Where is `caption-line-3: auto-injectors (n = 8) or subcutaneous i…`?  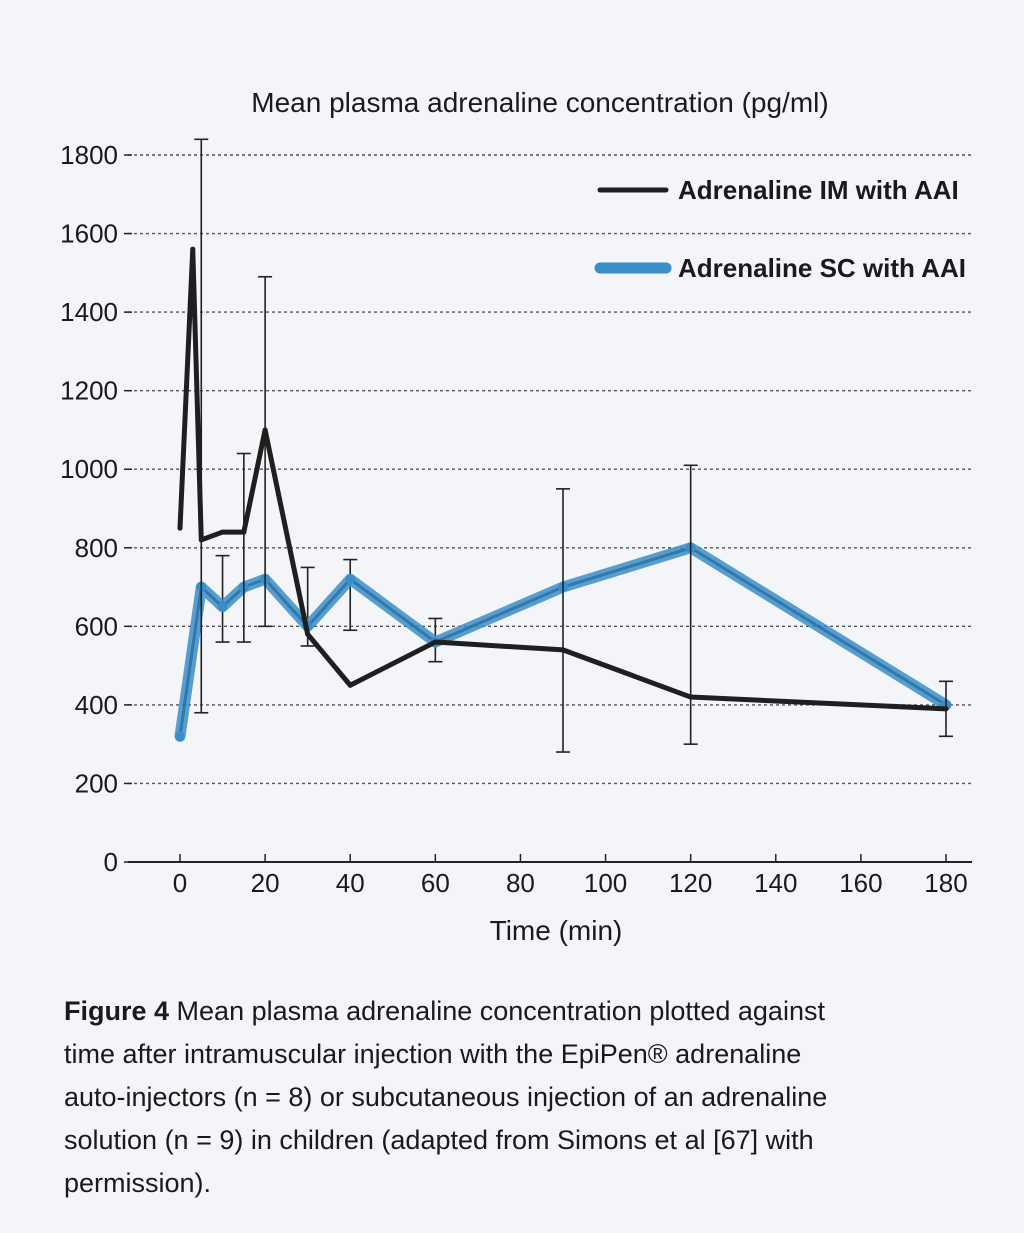
caption-line-3: auto-injectors (n = 8) or subcutaneous i… is located at coordinates (446, 1097).